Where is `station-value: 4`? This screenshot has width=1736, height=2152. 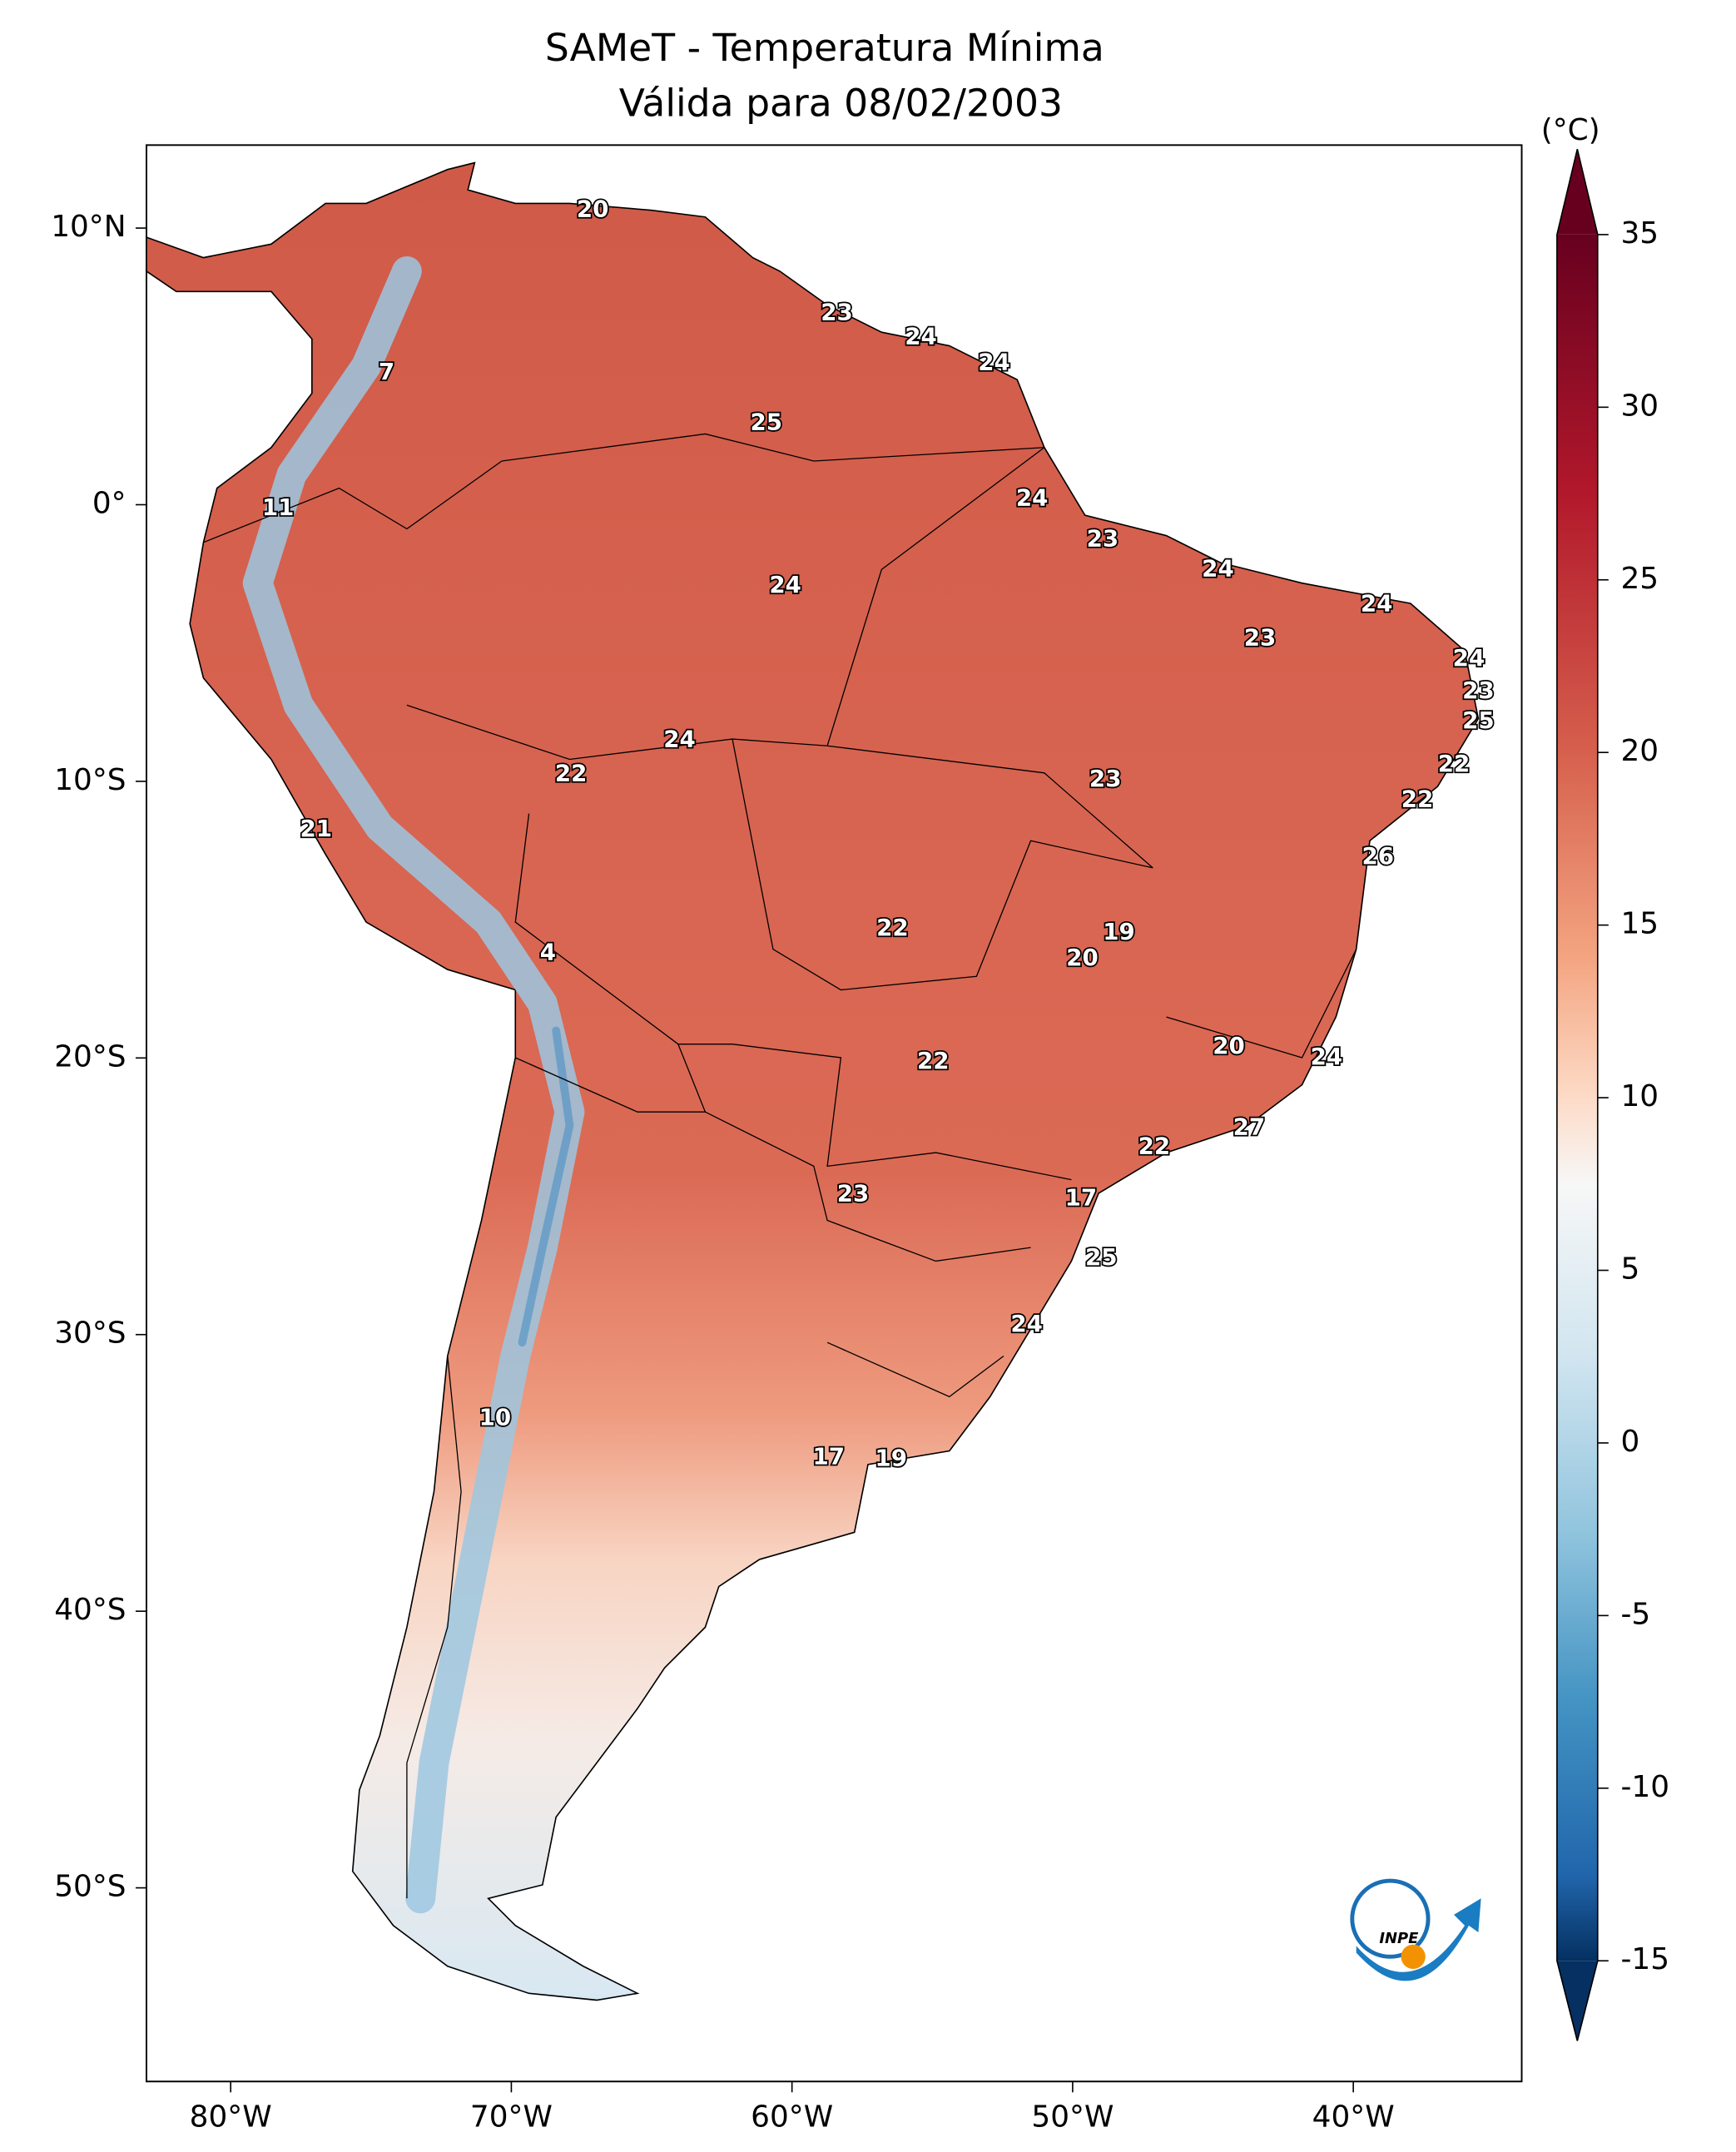
station-value: 4 is located at coordinates (548, 952).